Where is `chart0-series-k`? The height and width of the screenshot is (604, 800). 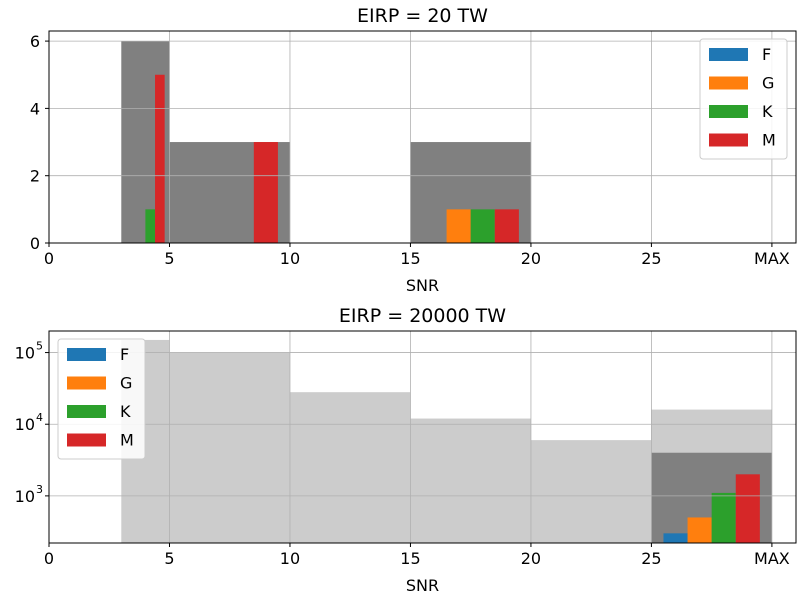
chart0-series-k is located at coordinates (320, 226).